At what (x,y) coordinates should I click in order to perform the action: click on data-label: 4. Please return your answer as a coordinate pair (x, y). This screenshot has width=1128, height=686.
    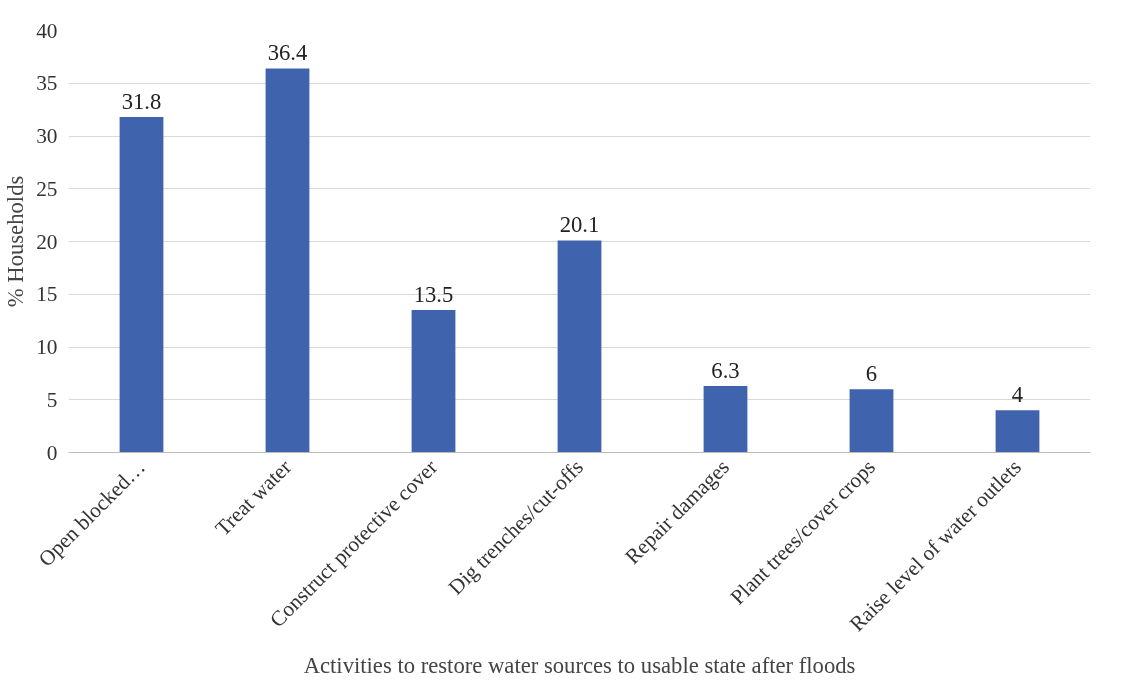
    Looking at the image, I should click on (1017, 395).